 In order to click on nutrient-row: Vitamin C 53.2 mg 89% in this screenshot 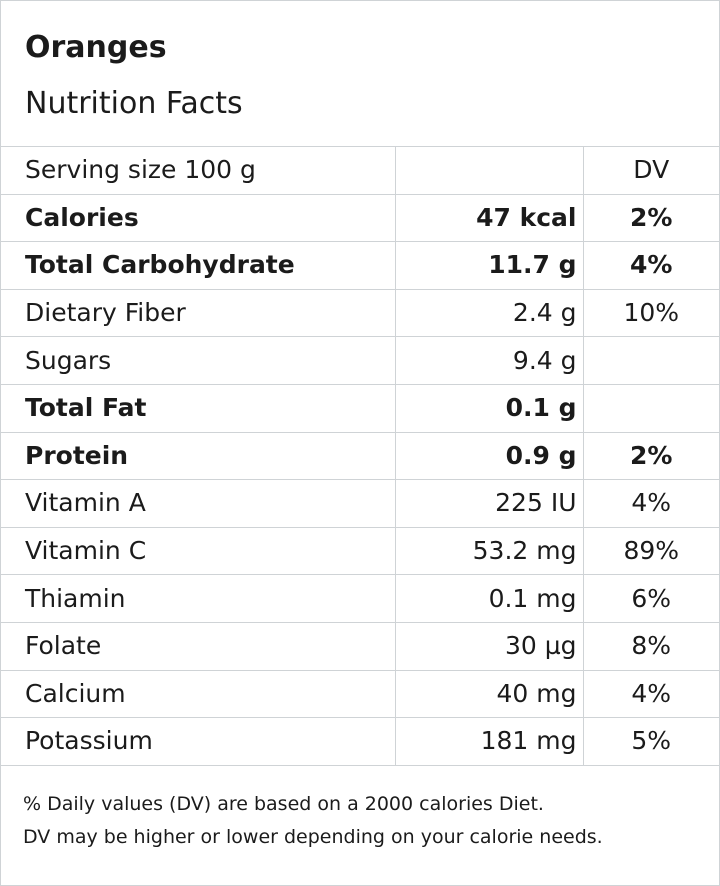, I will do `click(360, 551)`.